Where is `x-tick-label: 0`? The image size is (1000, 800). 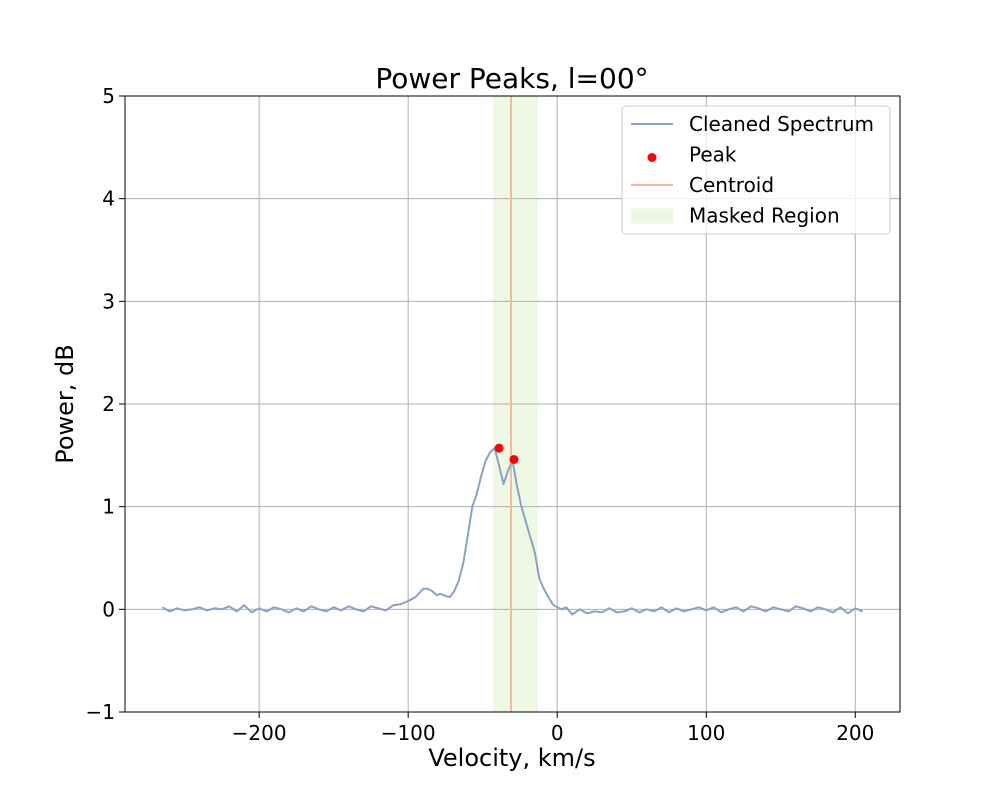 x-tick-label: 0 is located at coordinates (557, 733).